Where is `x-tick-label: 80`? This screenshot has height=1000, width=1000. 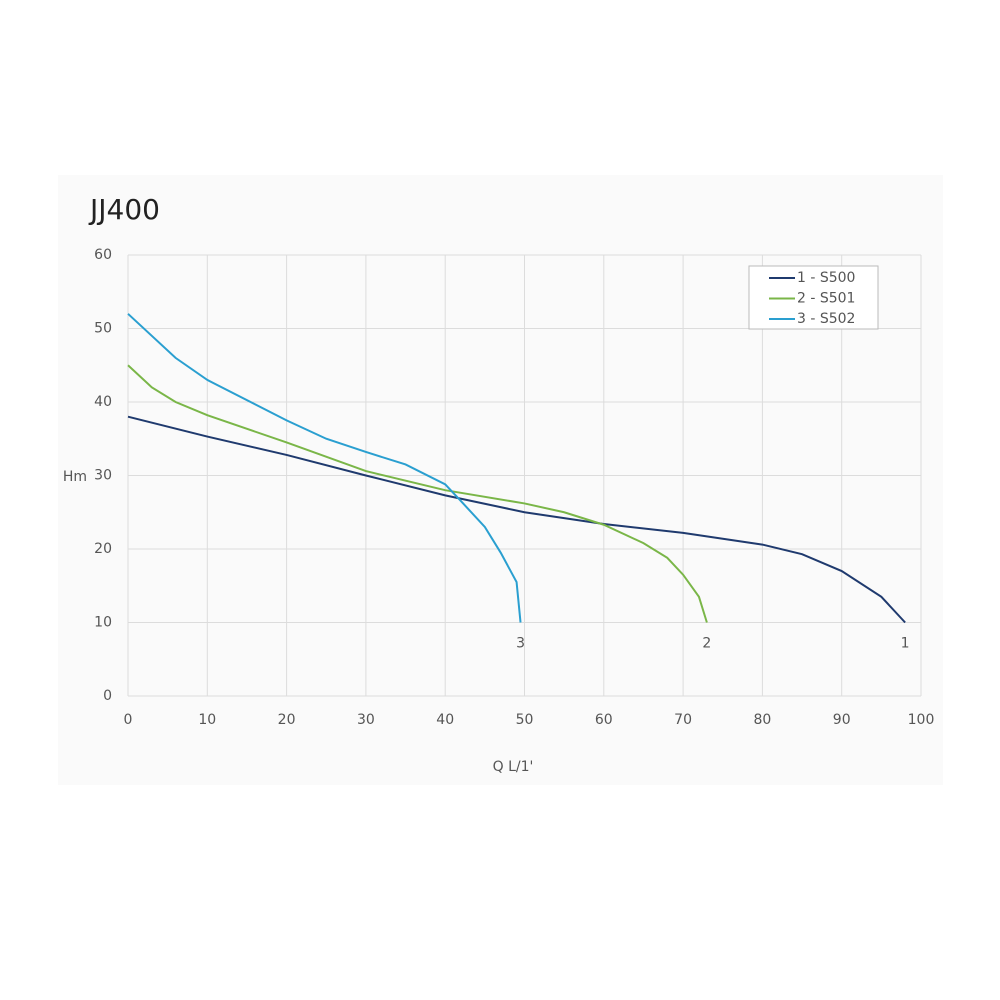
x-tick-label: 80 is located at coordinates (762, 720).